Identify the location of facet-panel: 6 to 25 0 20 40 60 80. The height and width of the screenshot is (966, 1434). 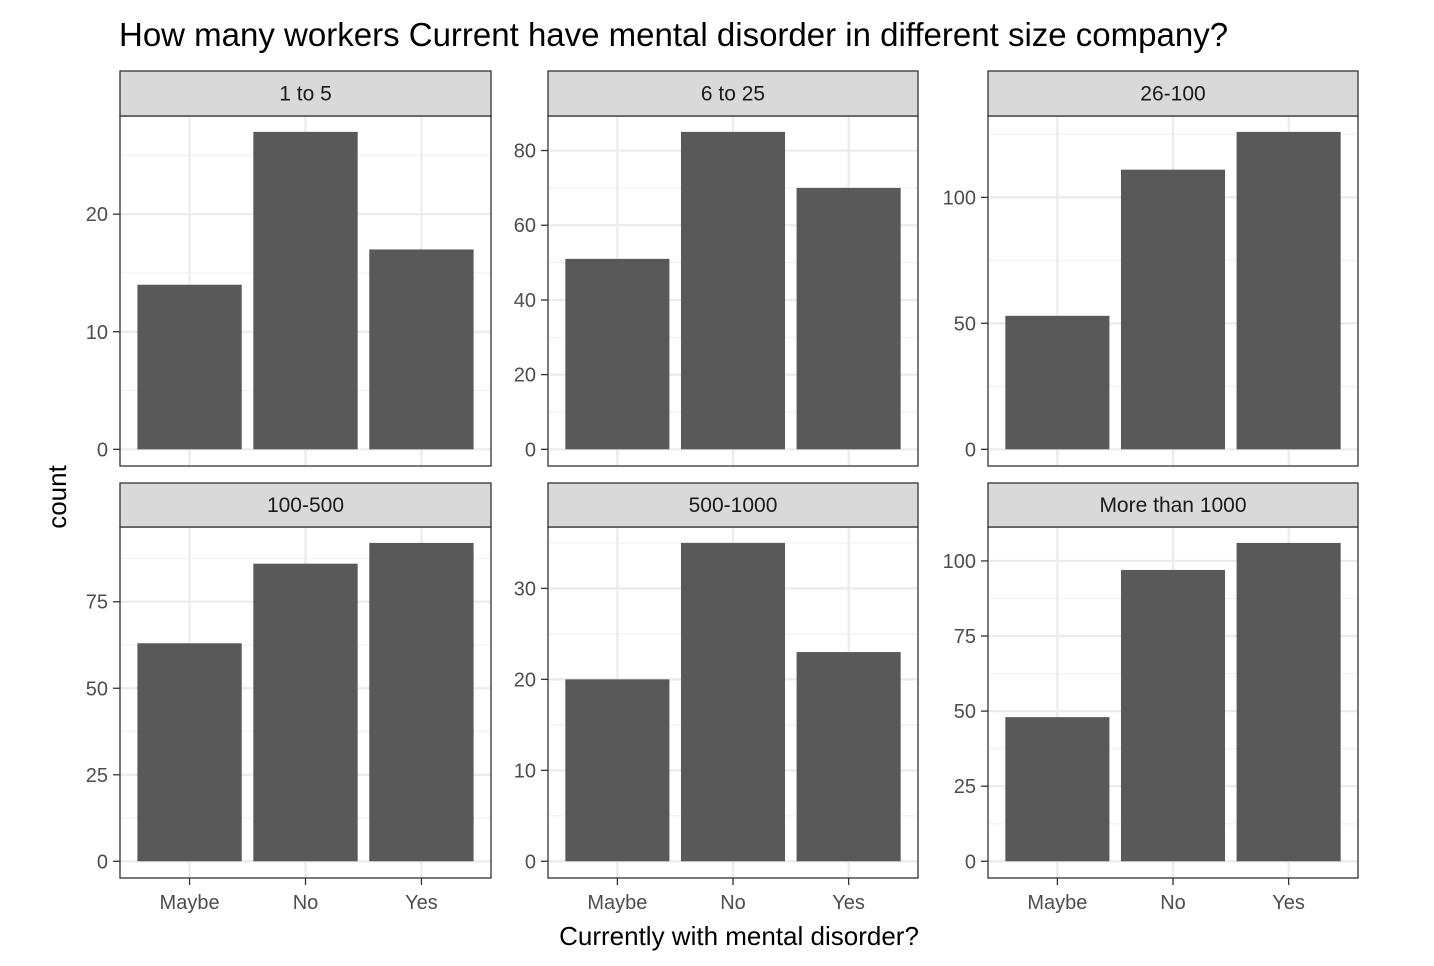
(716, 268).